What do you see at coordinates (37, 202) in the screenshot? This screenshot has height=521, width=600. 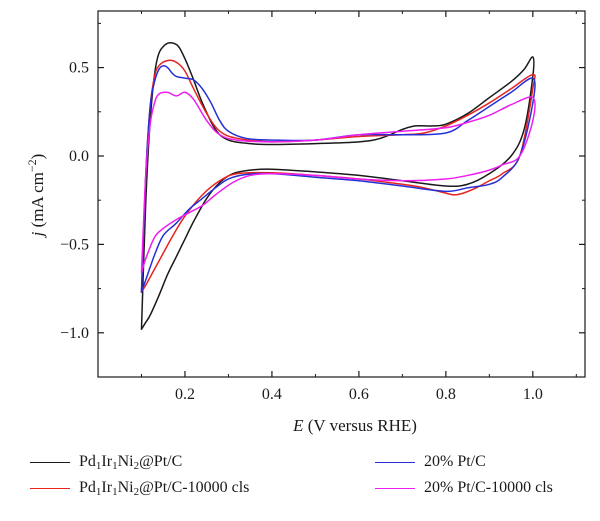 I see `y-axis-unit: (mA cm` at bounding box center [37, 202].